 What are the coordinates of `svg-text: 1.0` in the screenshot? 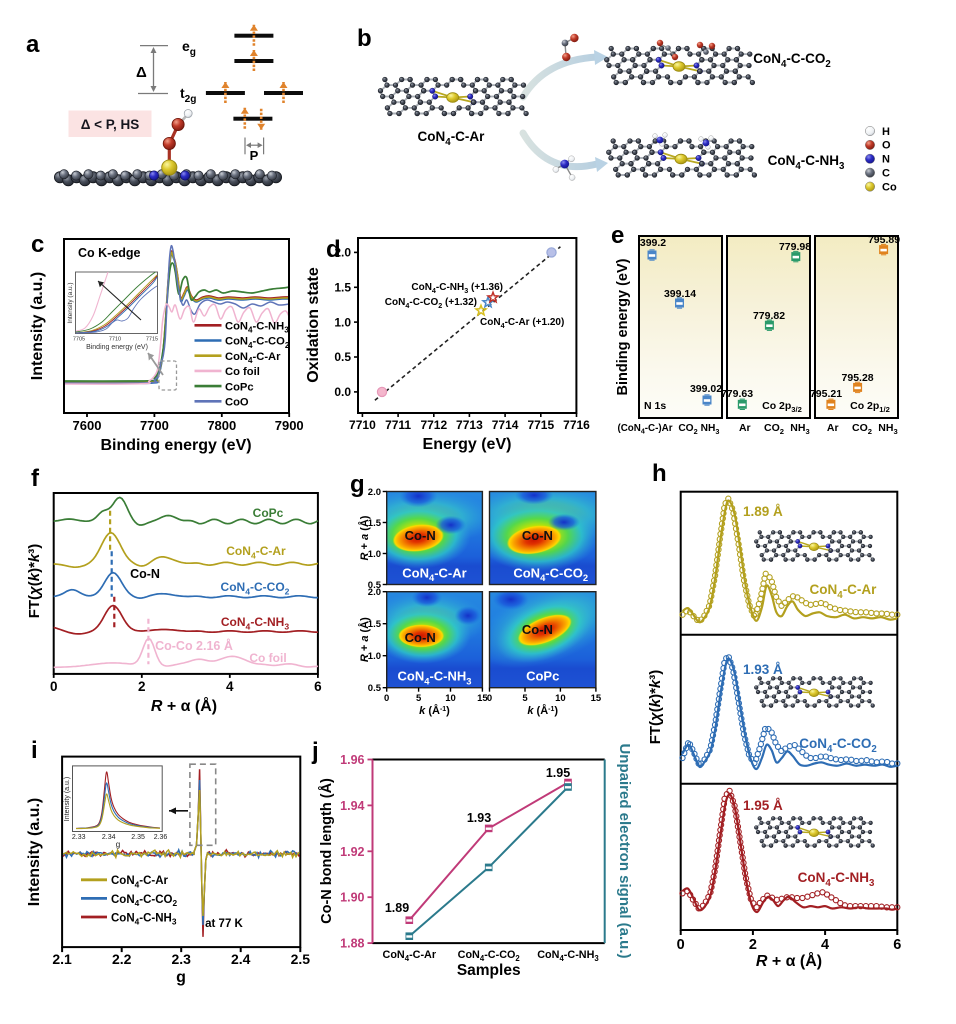 It's located at (374, 554).